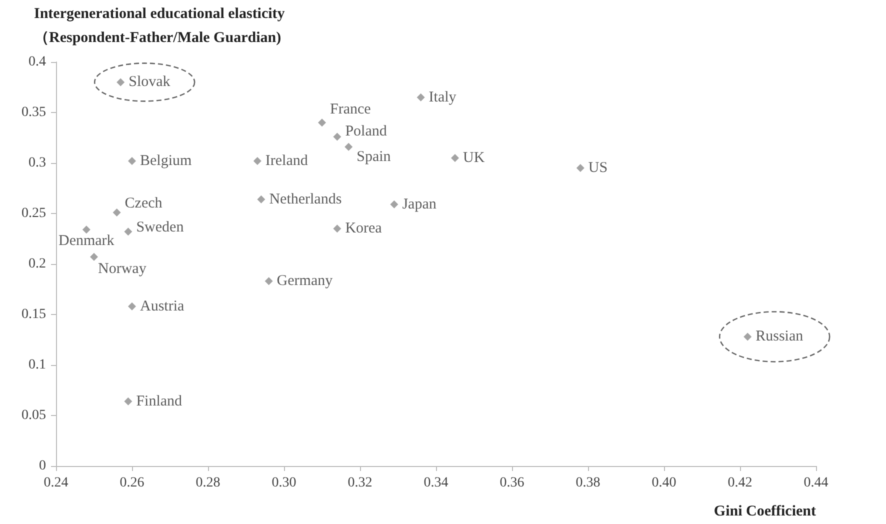 The height and width of the screenshot is (524, 886). What do you see at coordinates (162, 306) in the screenshot?
I see `series-label: Austria` at bounding box center [162, 306].